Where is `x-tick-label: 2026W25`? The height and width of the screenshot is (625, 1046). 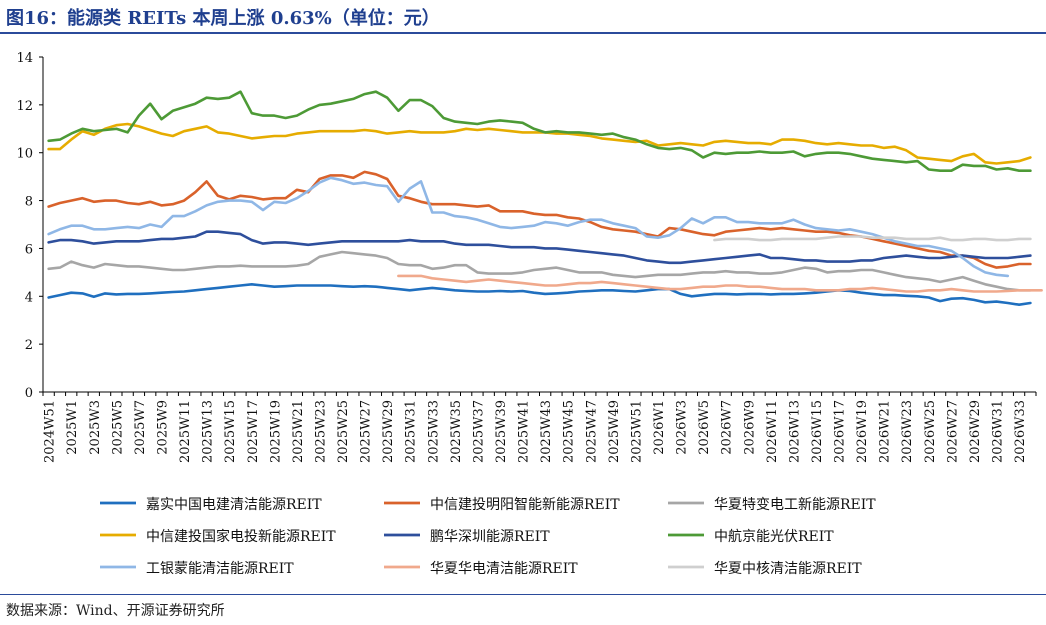 x-tick-label: 2026W25 is located at coordinates (930, 431).